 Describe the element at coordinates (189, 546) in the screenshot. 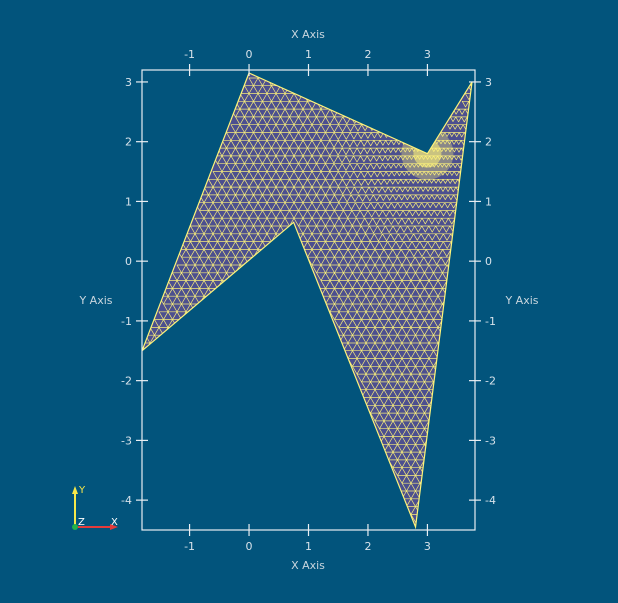

I see `x-tick-label-bottom: -1` at that location.